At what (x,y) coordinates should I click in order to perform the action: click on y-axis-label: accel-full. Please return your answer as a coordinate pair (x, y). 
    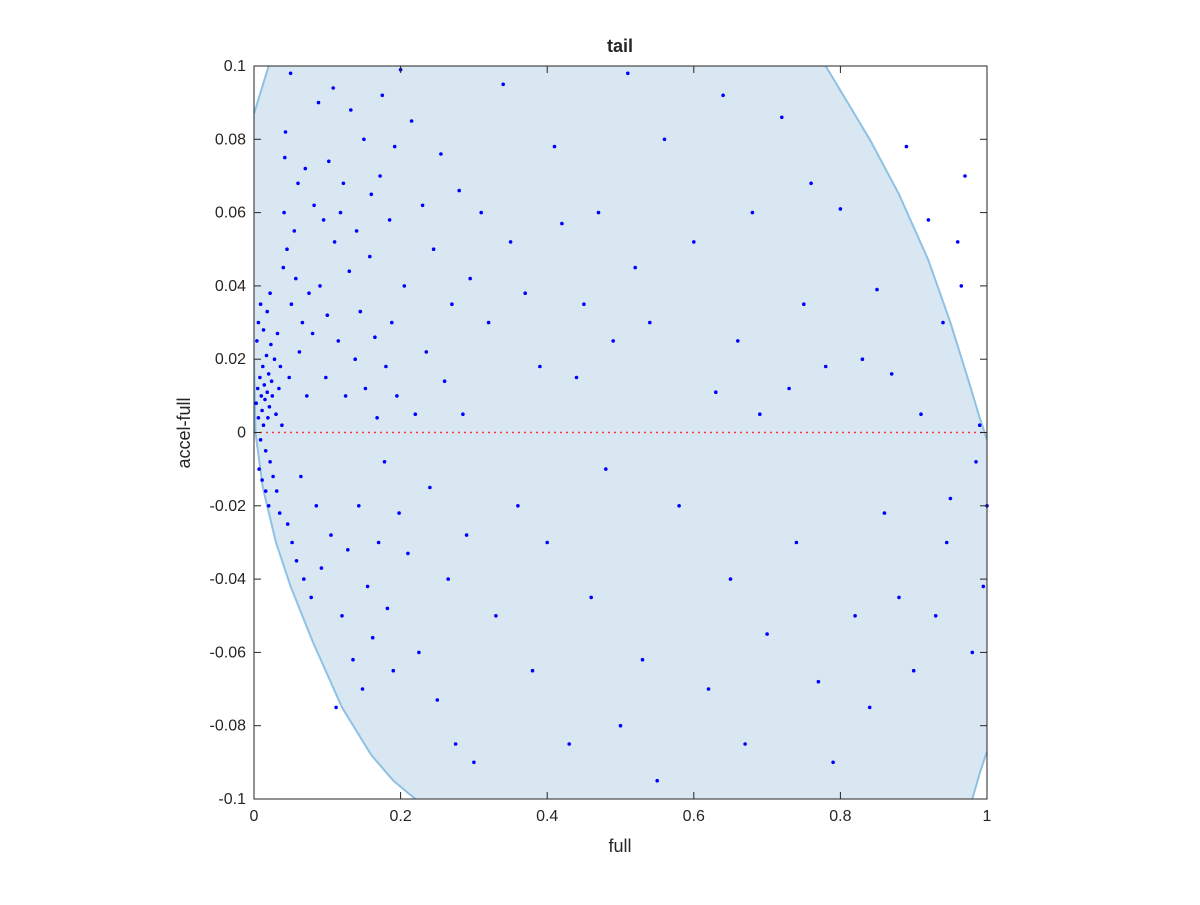
    Looking at the image, I should click on (184, 432).